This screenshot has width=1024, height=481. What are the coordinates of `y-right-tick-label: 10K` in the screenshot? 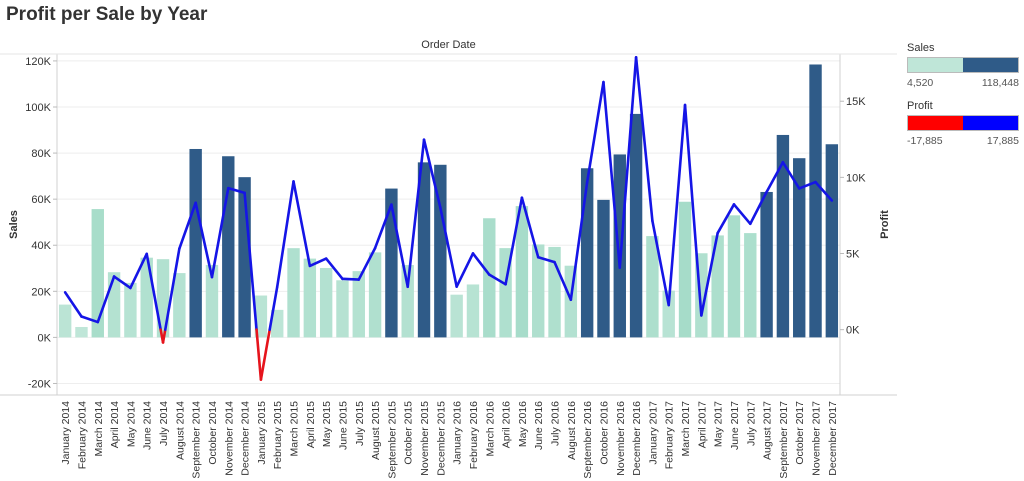 It's located at (856, 178).